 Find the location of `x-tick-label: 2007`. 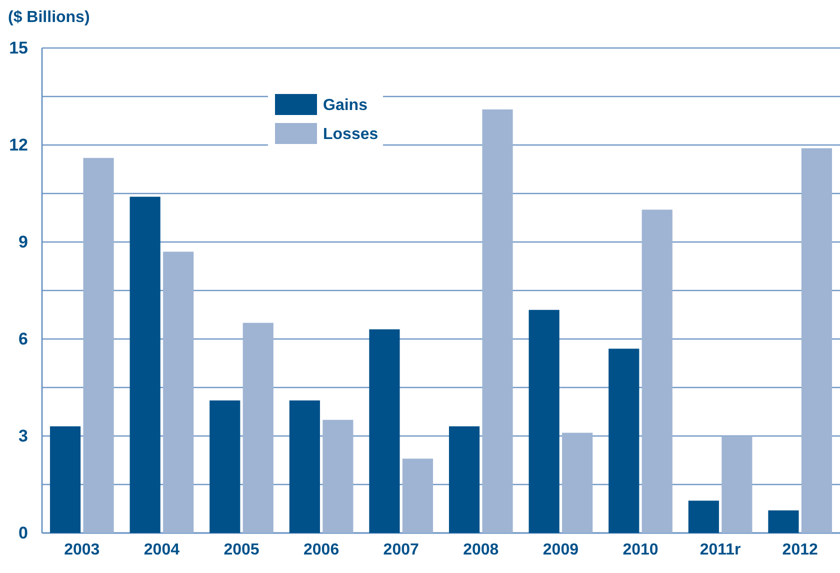

x-tick-label: 2007 is located at coordinates (401, 549).